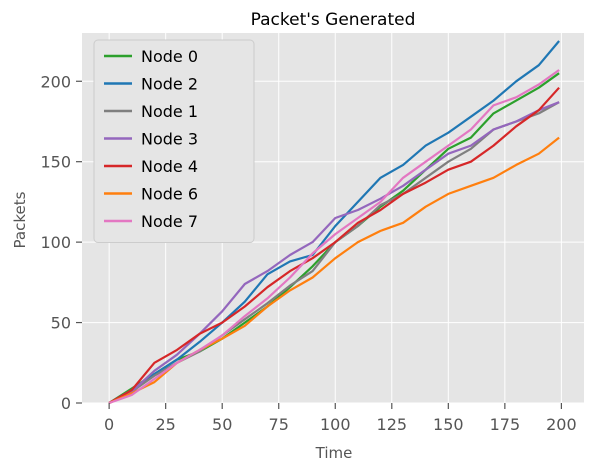  Describe the element at coordinates (169, 194) in the screenshot. I see `legend-label: Node 6` at that location.